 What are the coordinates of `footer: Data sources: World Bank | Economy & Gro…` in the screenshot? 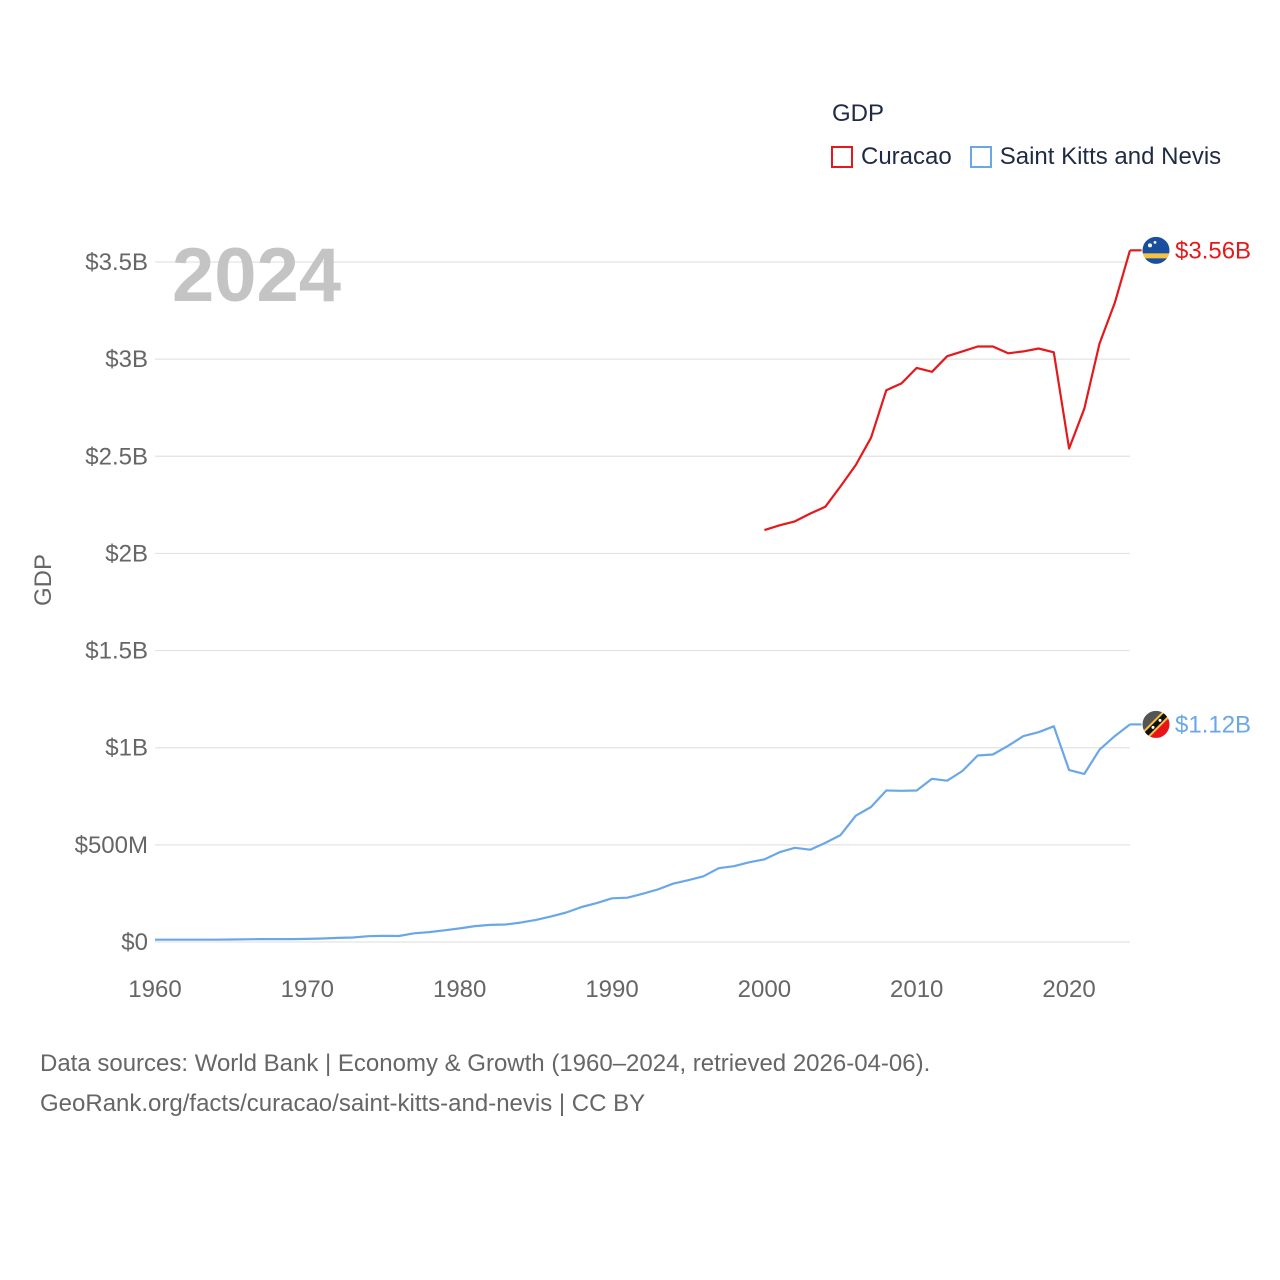 It's located at (485, 1084).